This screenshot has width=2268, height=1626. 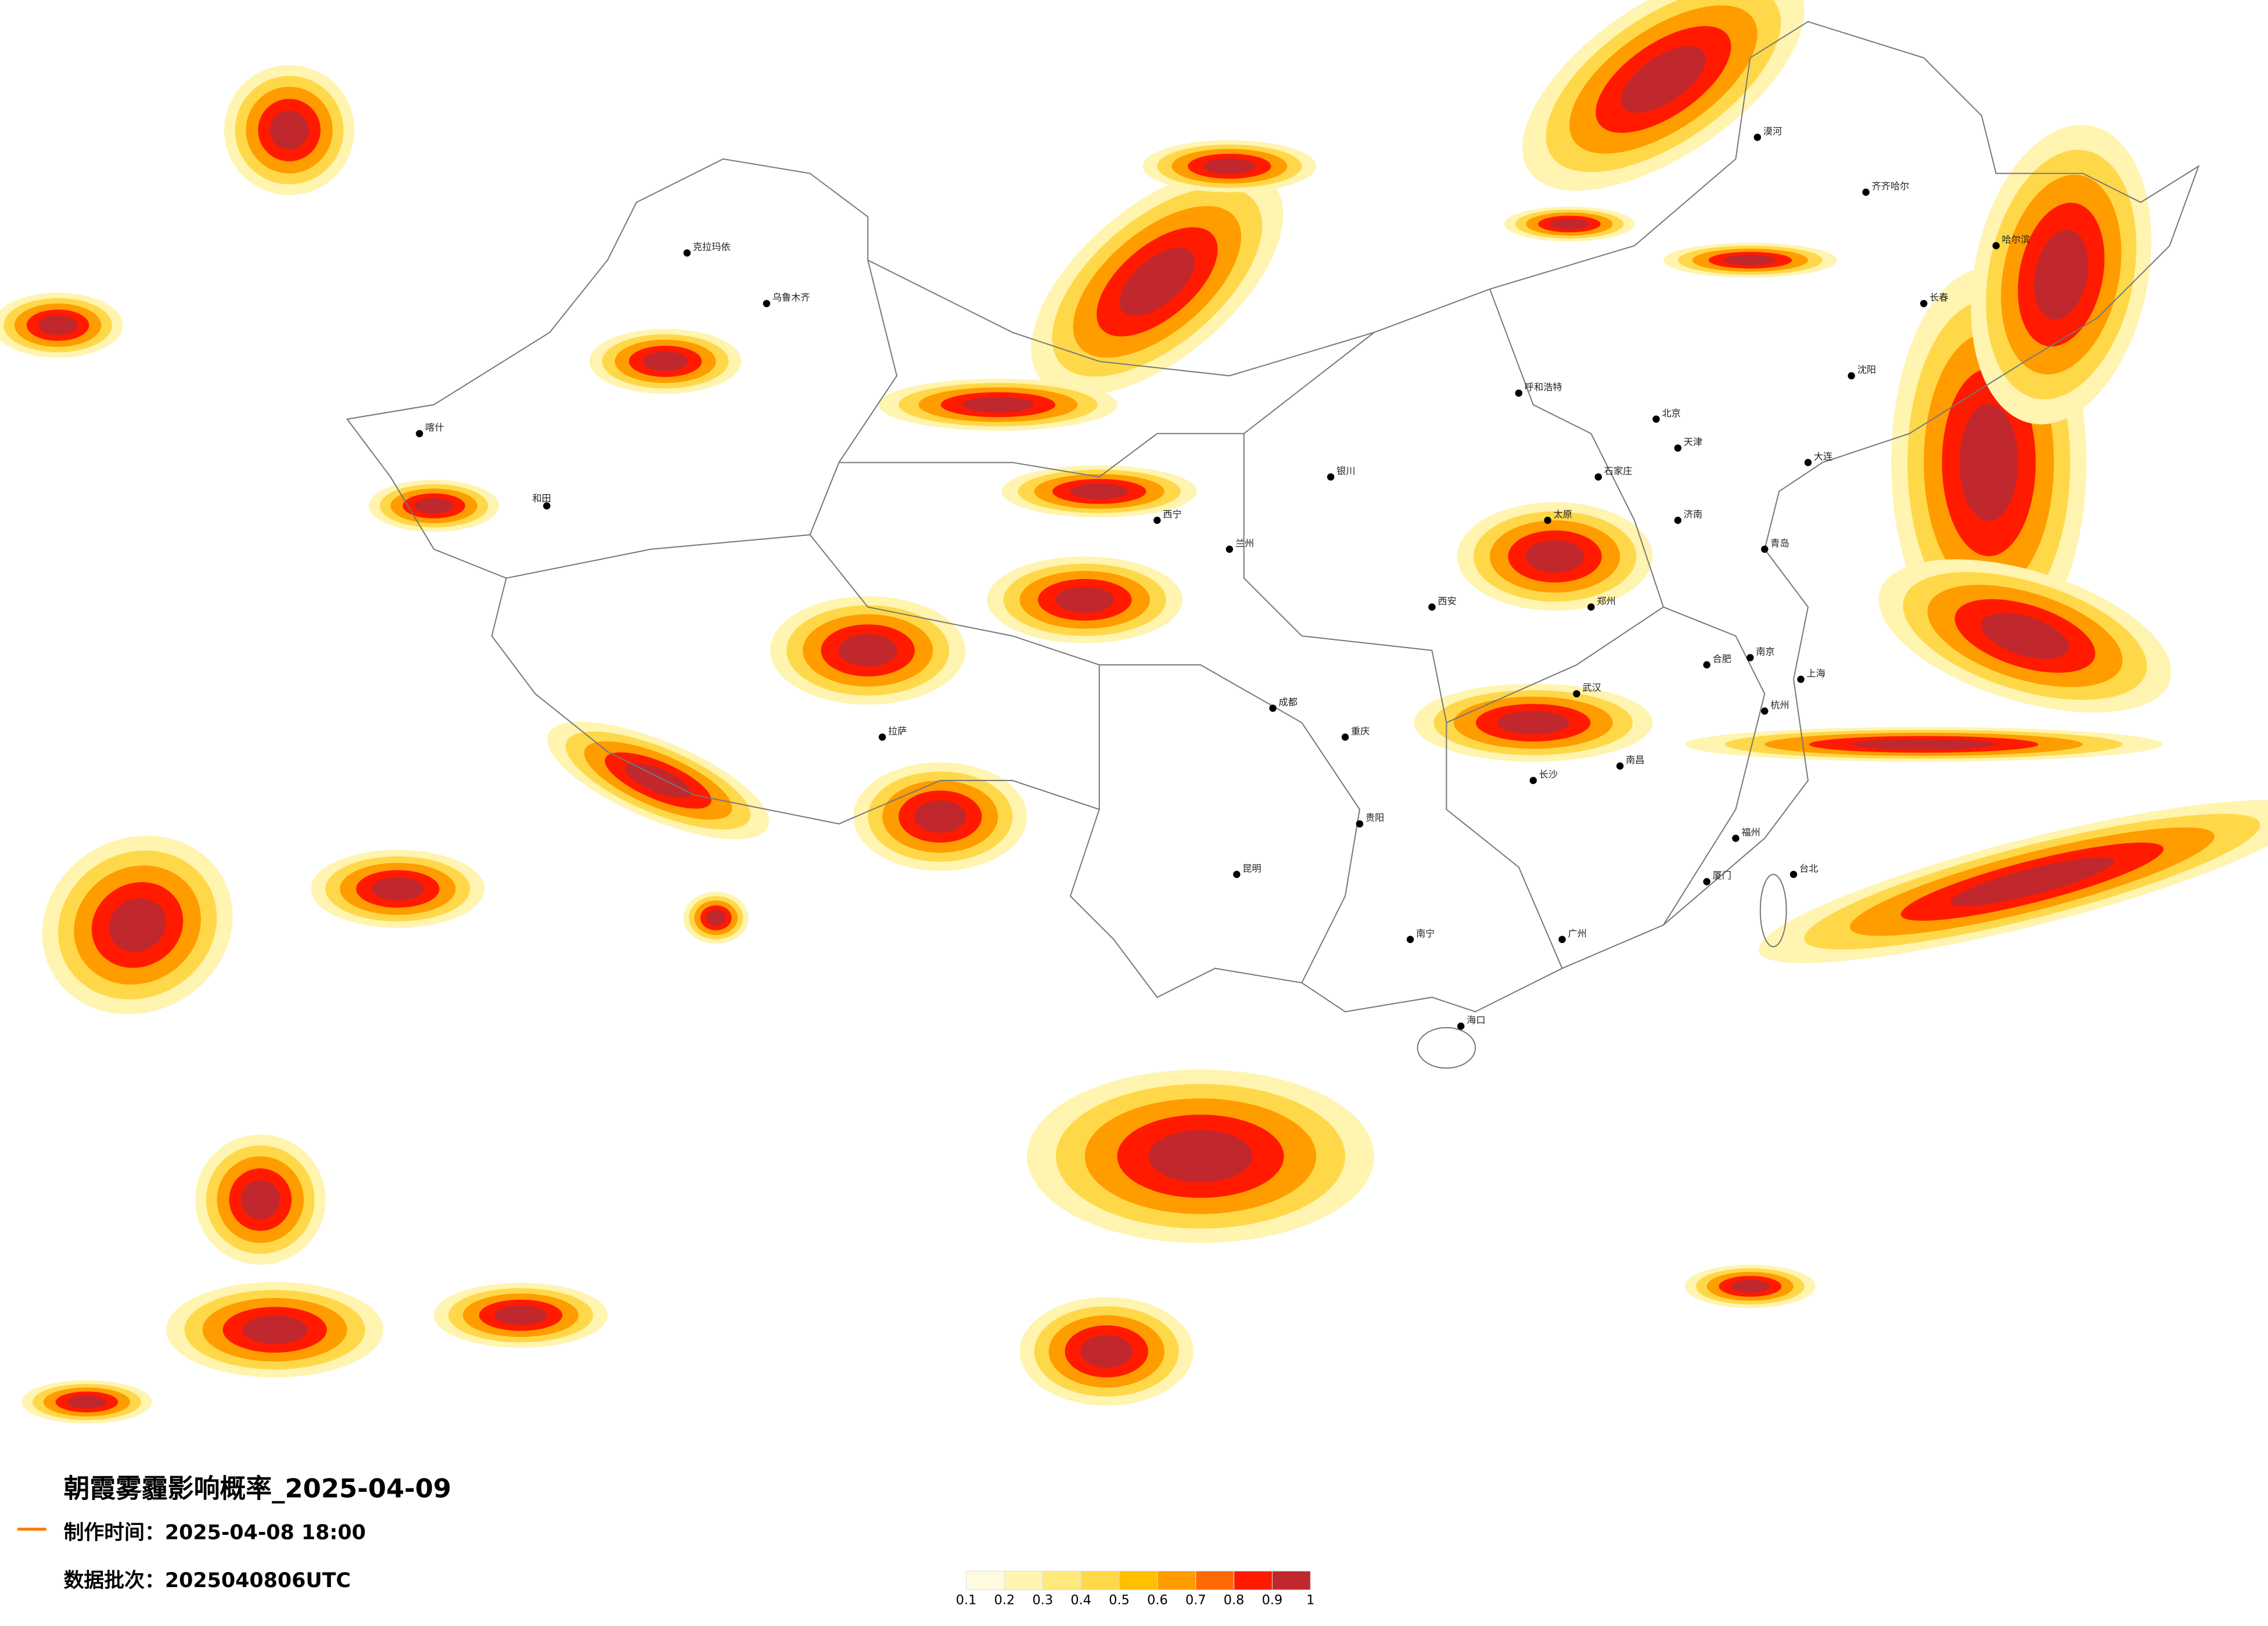 I want to click on legend-tick-label: 0.4, so click(x=1080, y=1600).